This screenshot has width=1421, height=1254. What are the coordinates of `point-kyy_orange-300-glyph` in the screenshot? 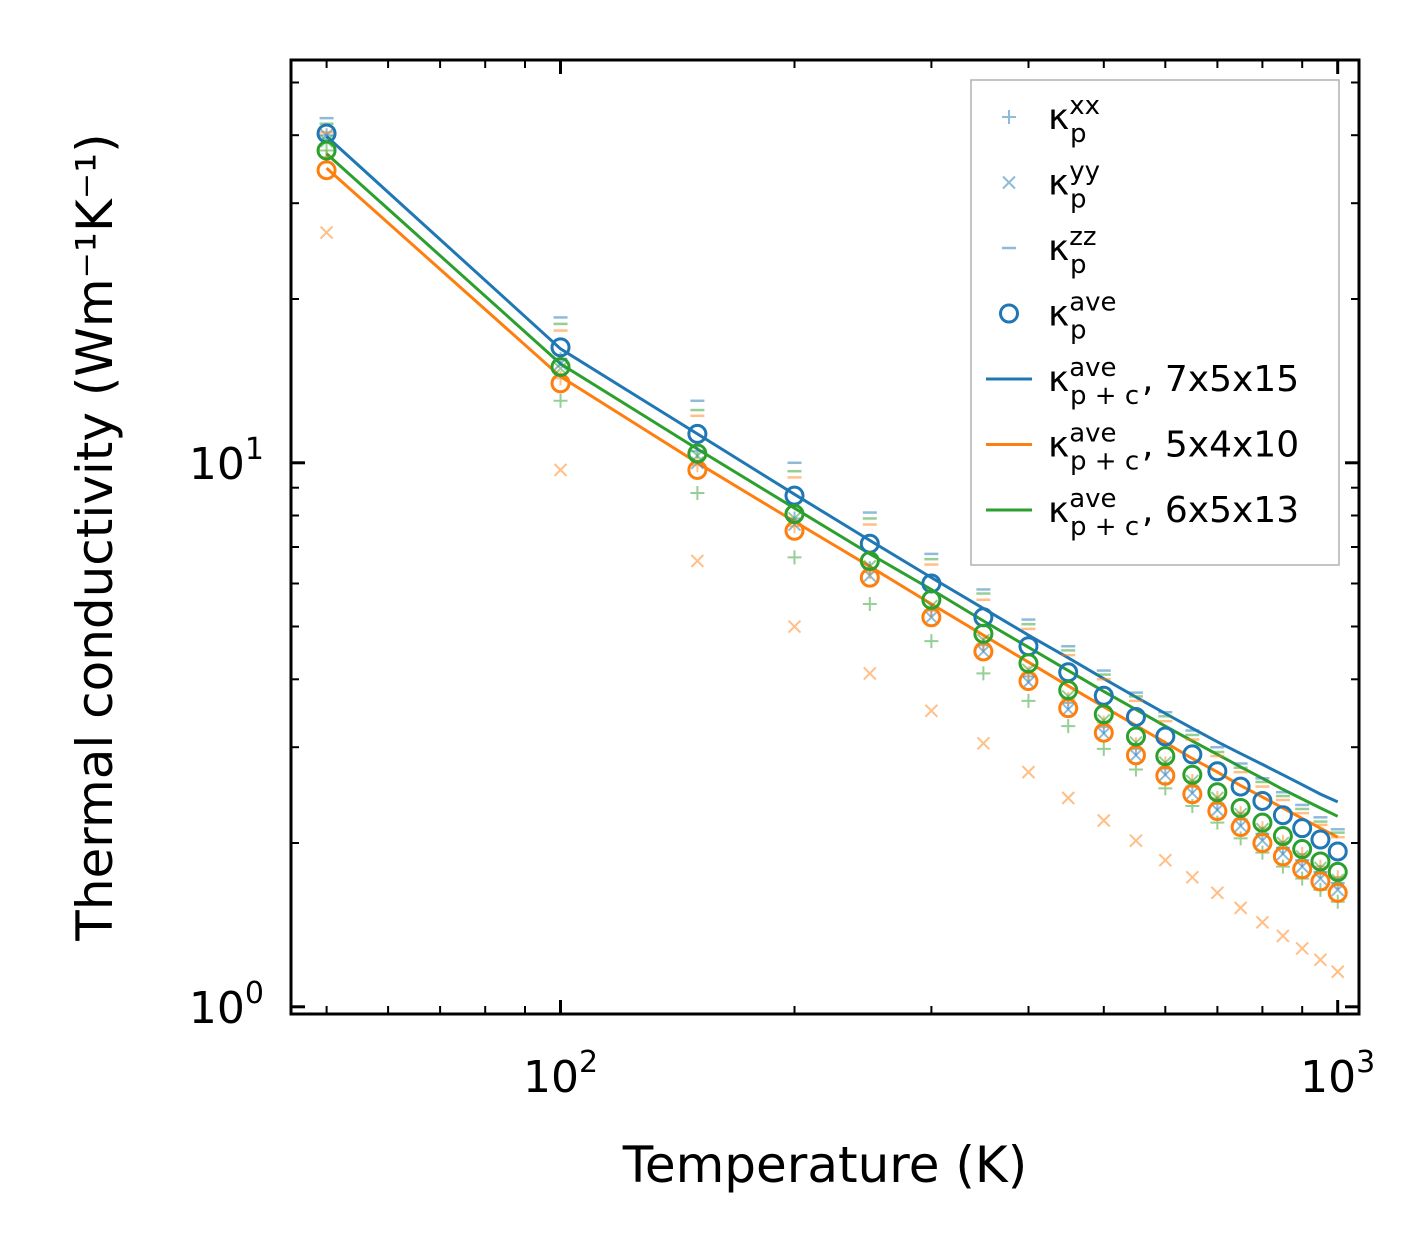 It's located at (931, 711).